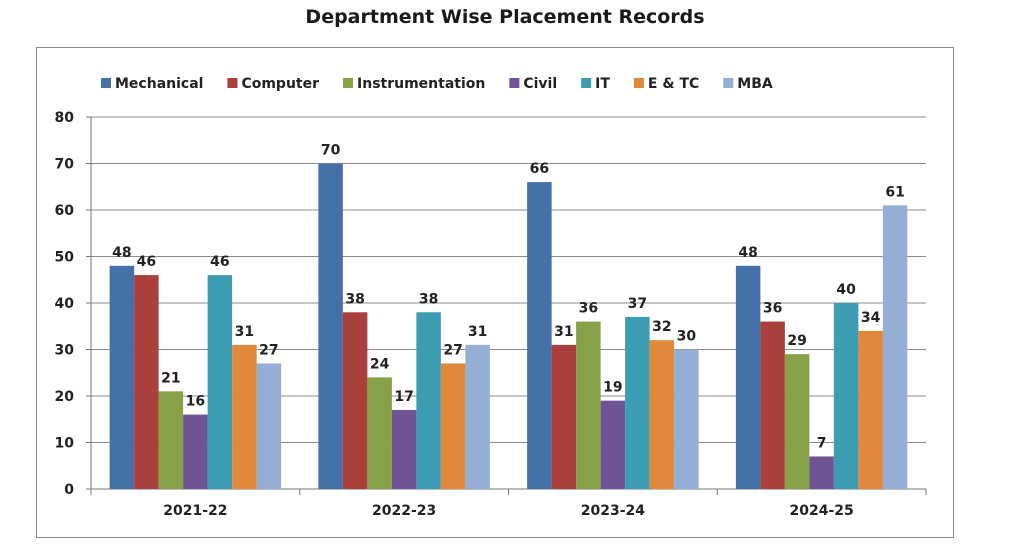 This screenshot has width=1010, height=557. What do you see at coordinates (280, 84) in the screenshot?
I see `legend-label: Computer` at bounding box center [280, 84].